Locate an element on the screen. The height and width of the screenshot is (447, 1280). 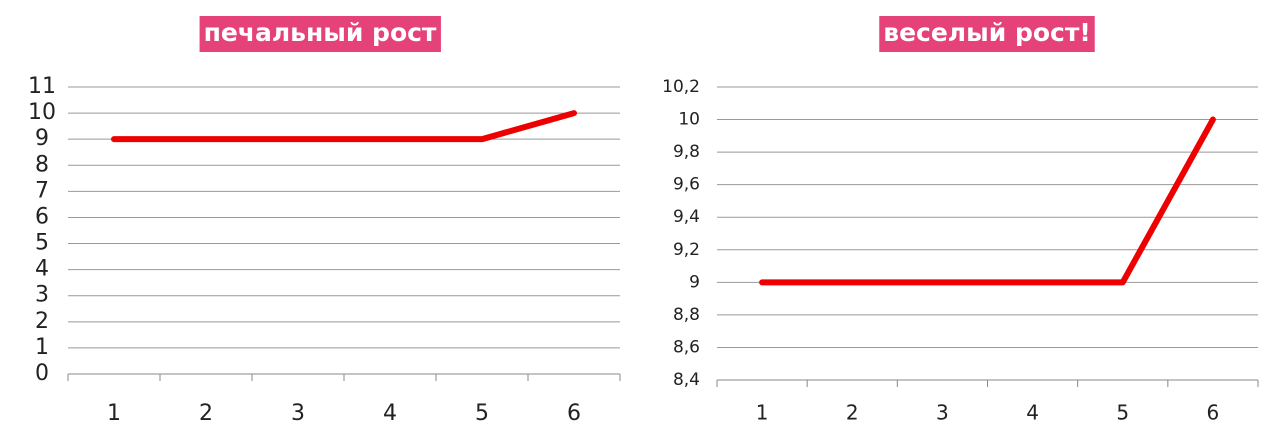
y-tick-label: 5 is located at coordinates (42, 243).